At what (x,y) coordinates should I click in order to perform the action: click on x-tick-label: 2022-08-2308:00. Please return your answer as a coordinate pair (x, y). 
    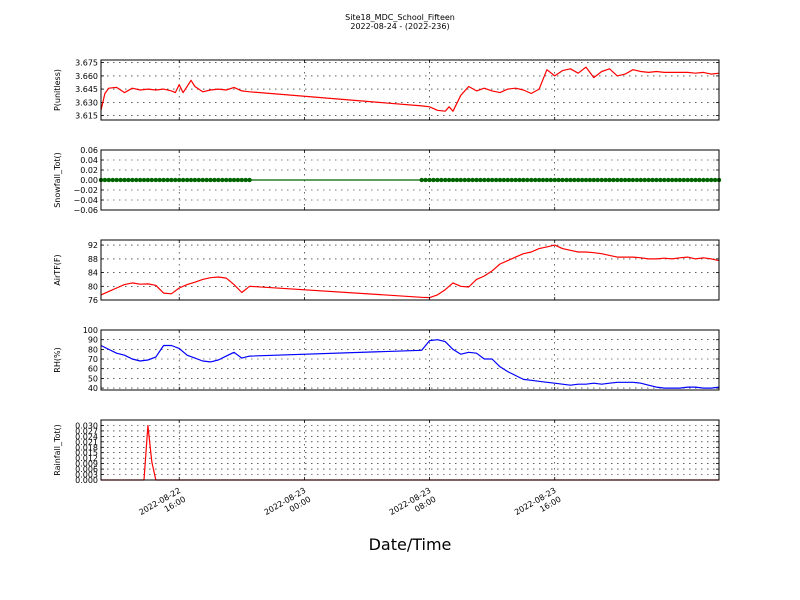
    Looking at the image, I should click on (413, 506).